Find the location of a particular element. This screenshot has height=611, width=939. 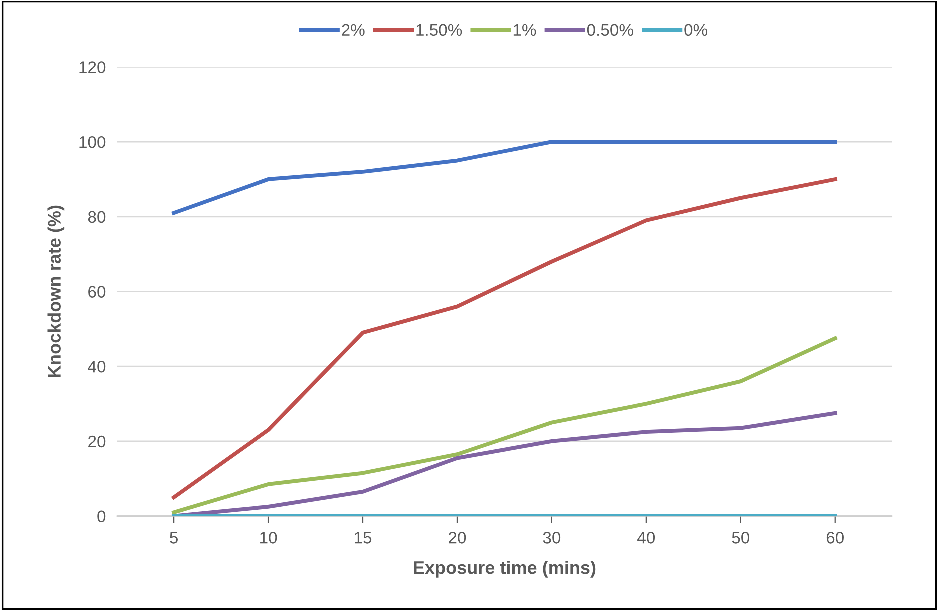

x-tick-label: 50 is located at coordinates (741, 538).